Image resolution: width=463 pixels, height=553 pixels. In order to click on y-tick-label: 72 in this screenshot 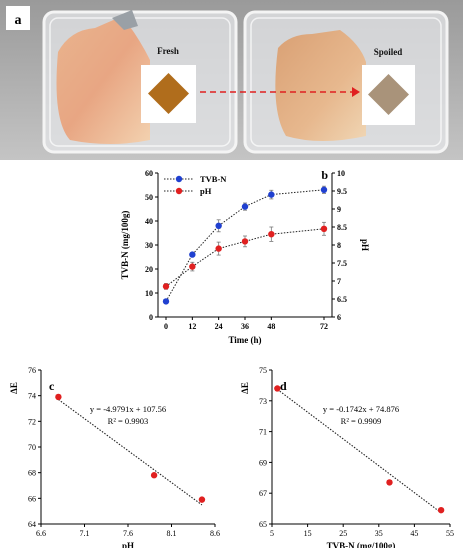, I will do `click(32, 421)`.